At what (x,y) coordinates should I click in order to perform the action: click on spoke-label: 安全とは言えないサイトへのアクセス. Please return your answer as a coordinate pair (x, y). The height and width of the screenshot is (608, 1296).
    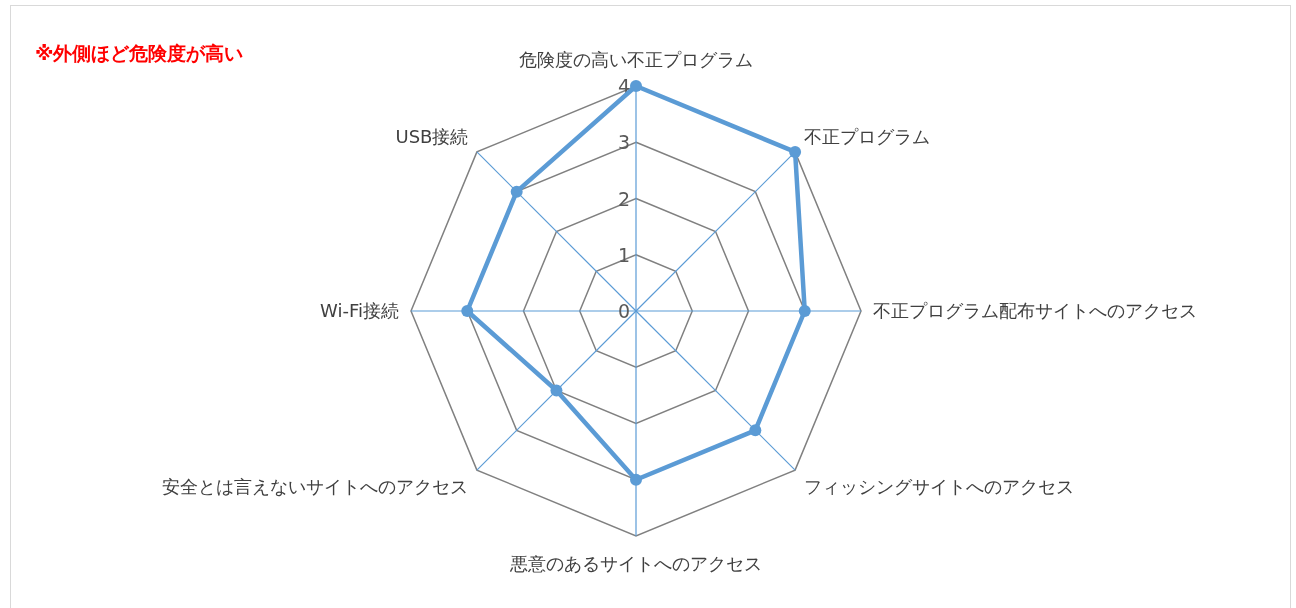
    Looking at the image, I should click on (315, 486).